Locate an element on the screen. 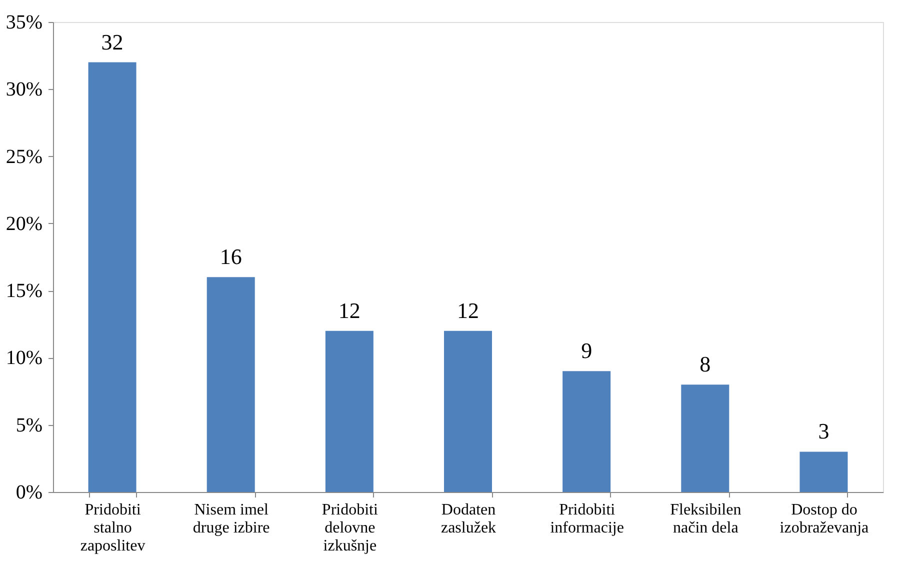  y-tick-label: 30% is located at coordinates (24, 89).